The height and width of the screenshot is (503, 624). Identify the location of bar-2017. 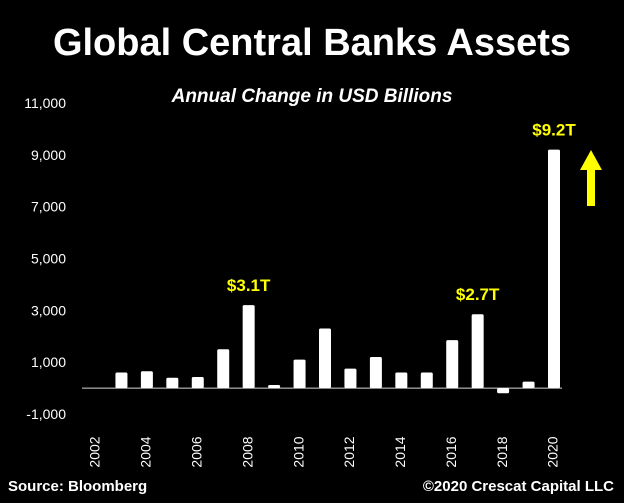
(477, 351).